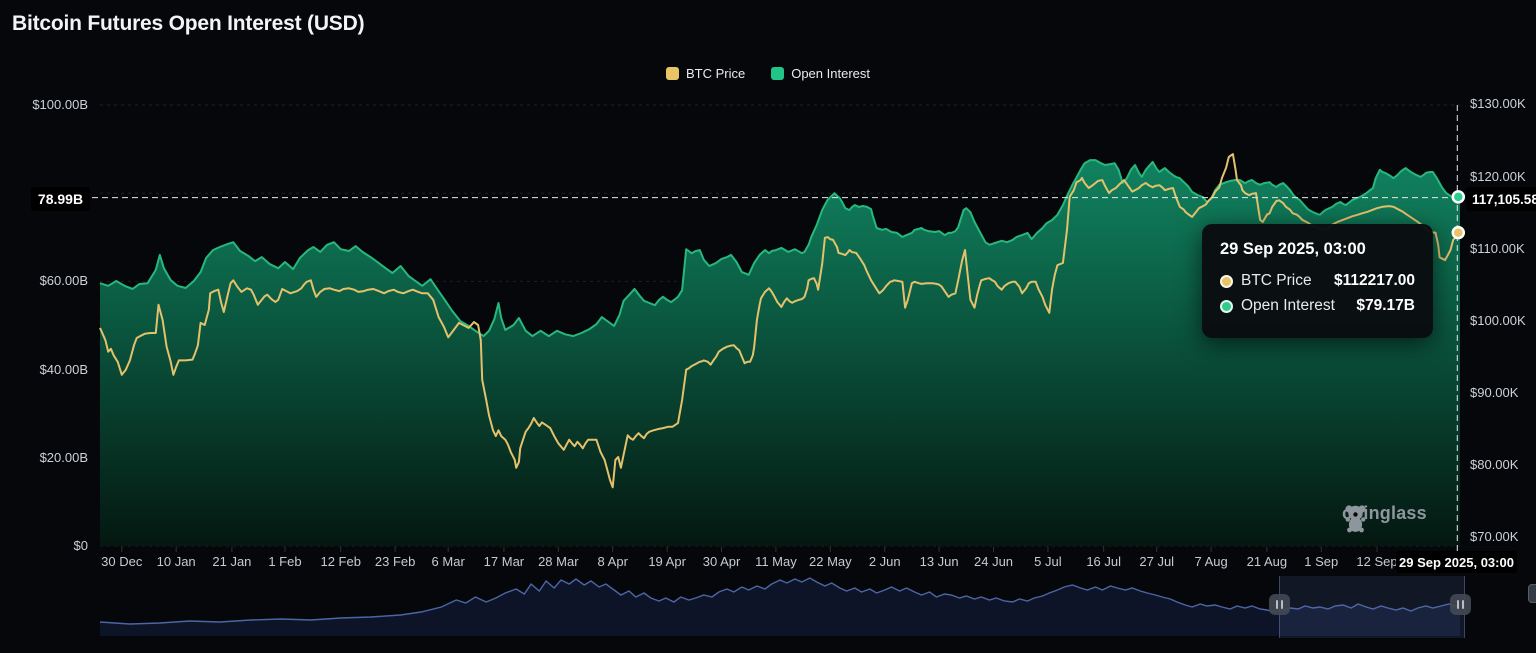 The height and width of the screenshot is (653, 1536). I want to click on navigator-left-handle, so click(1279, 604).